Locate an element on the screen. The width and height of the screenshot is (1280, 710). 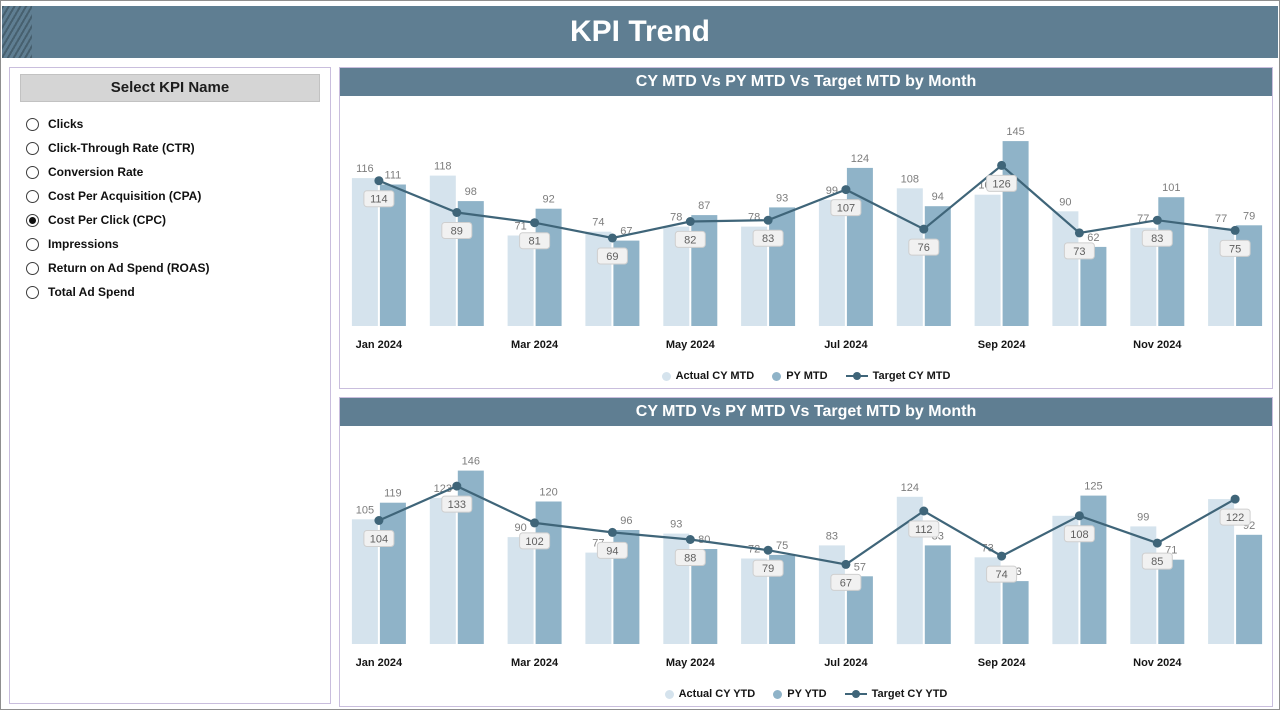
bar-value-label: 108 is located at coordinates (910, 179).